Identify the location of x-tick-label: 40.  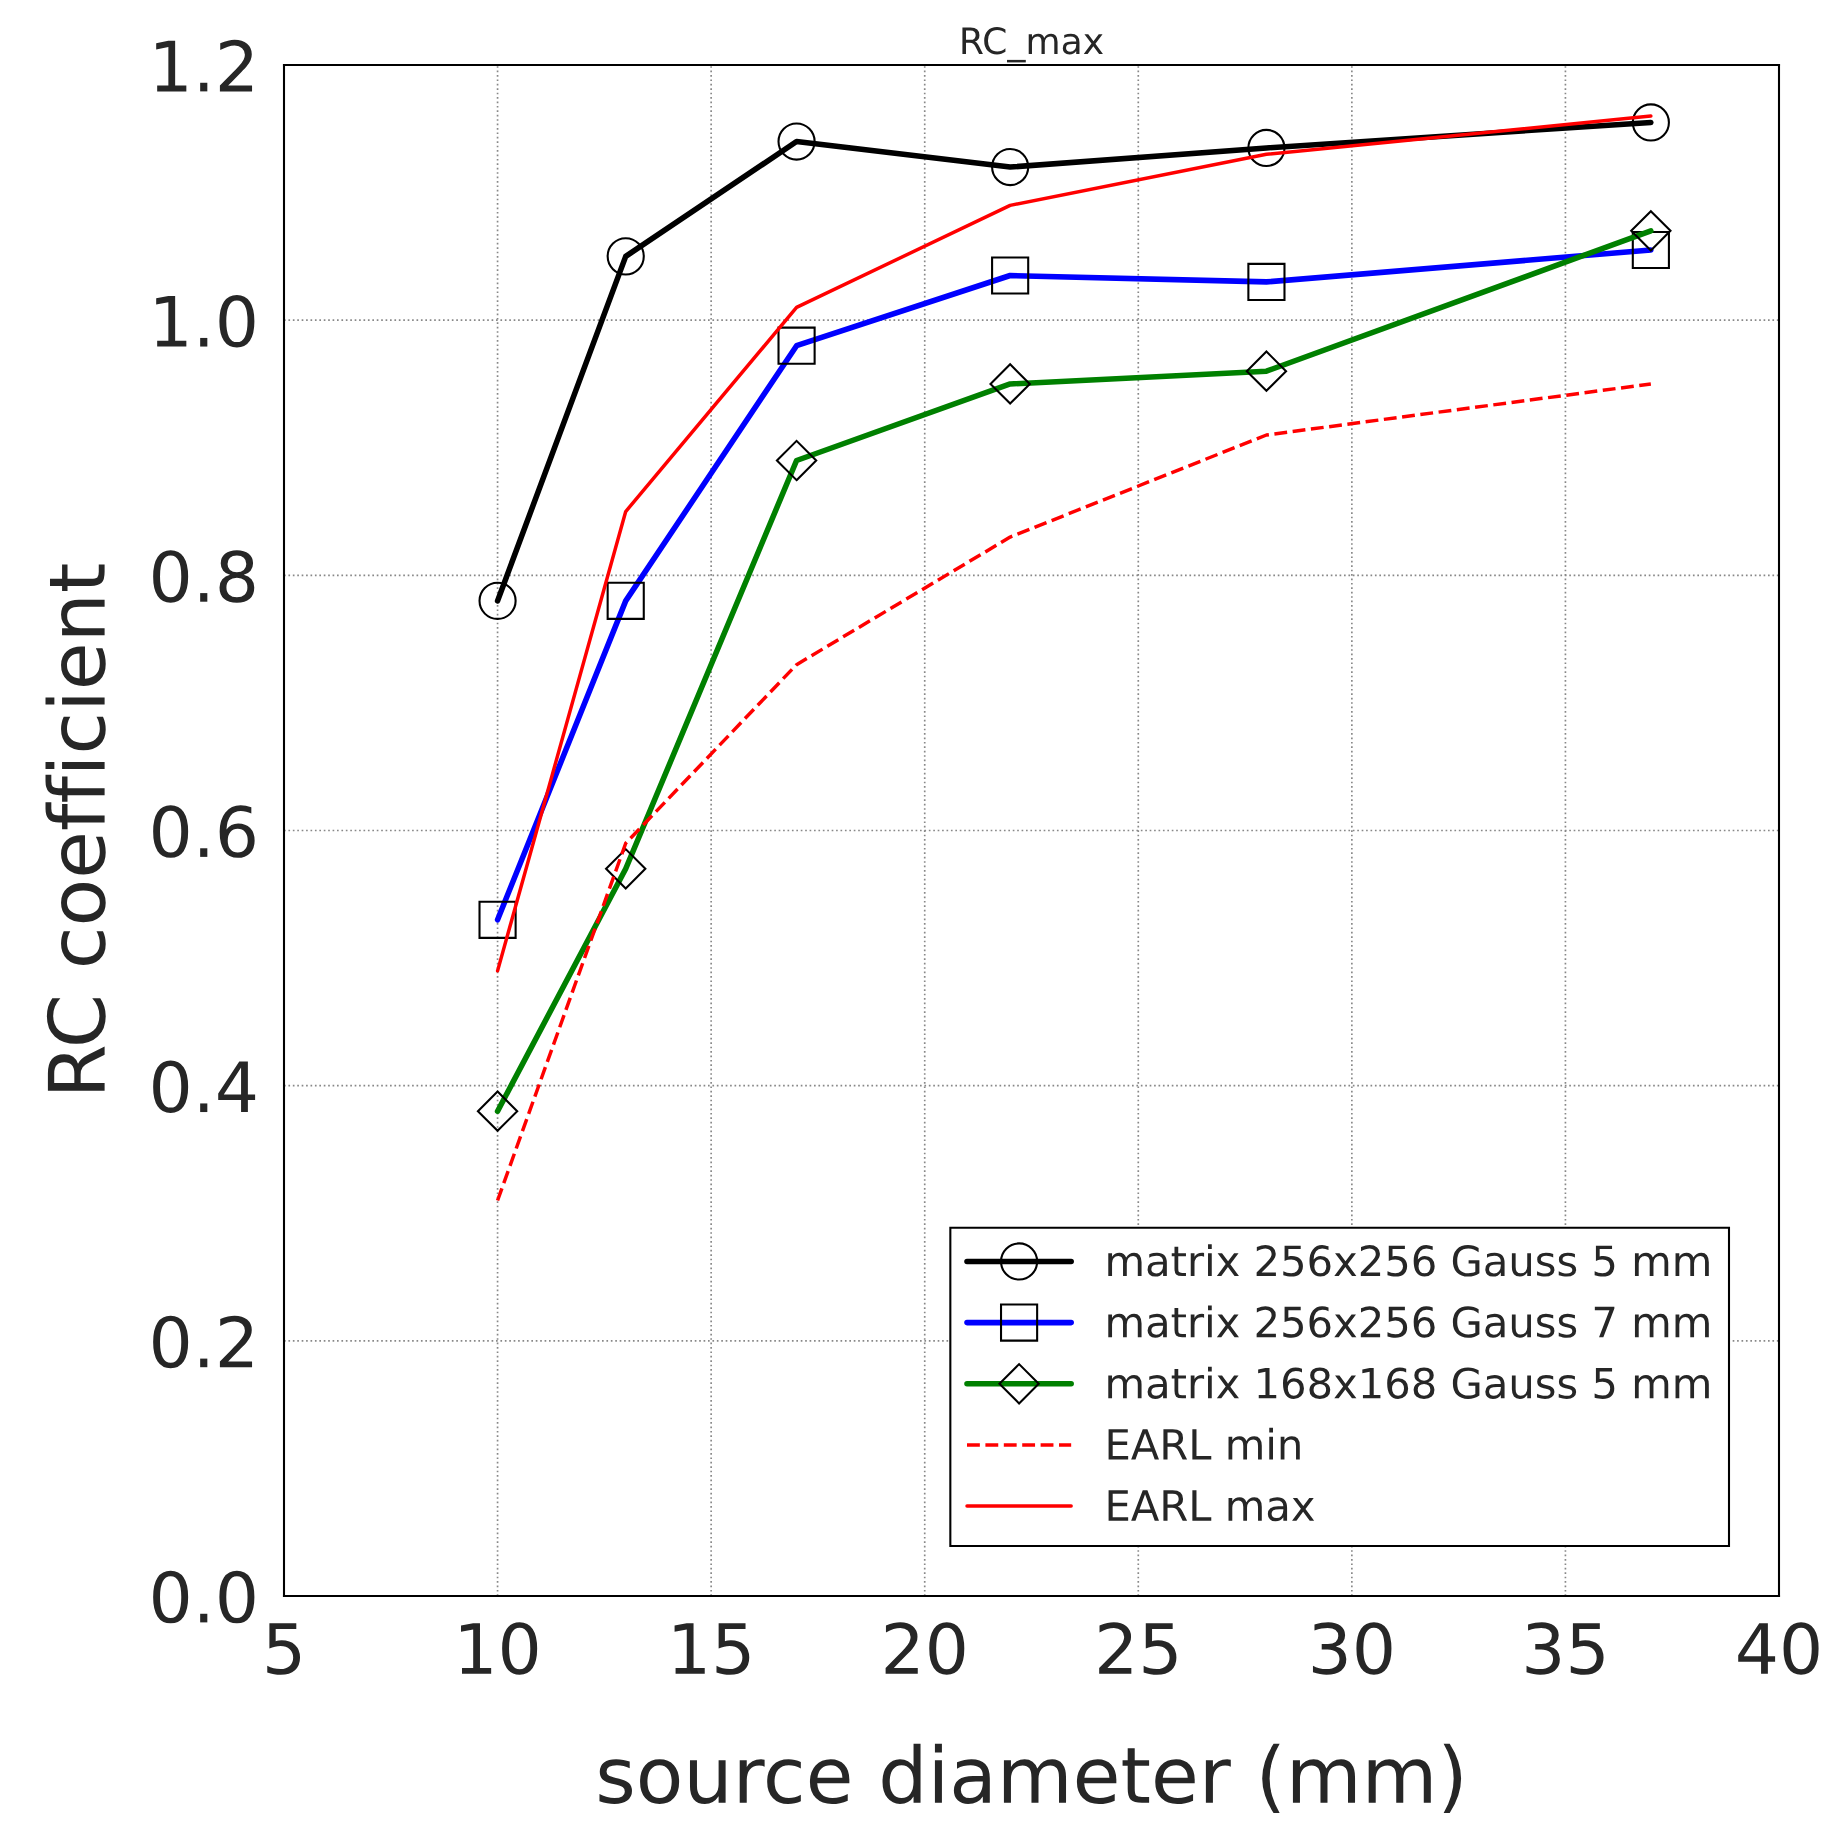
(1778, 1648).